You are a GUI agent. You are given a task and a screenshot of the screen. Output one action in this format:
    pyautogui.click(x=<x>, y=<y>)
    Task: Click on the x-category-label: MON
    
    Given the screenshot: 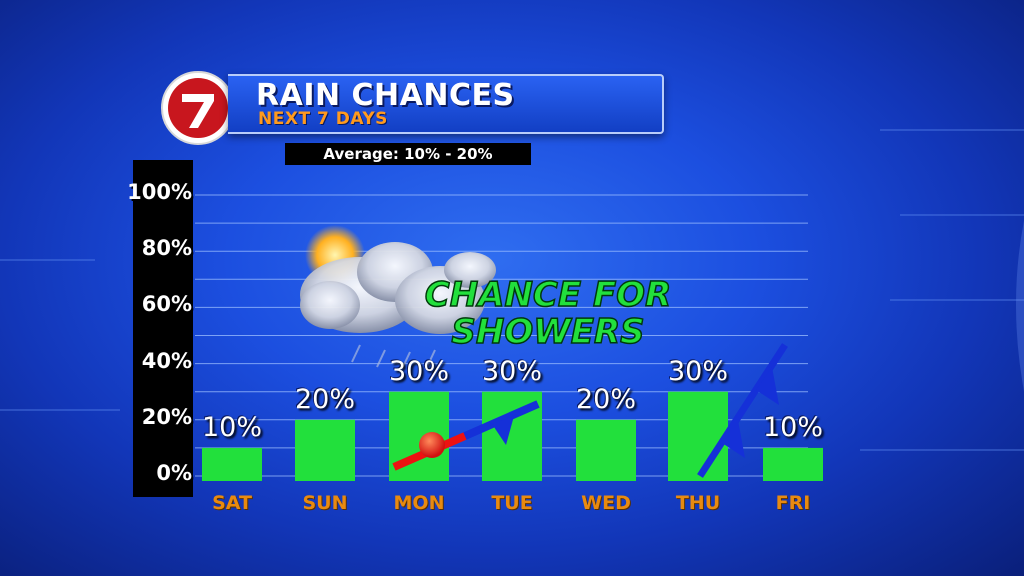 What is the action you would take?
    pyautogui.click(x=419, y=503)
    